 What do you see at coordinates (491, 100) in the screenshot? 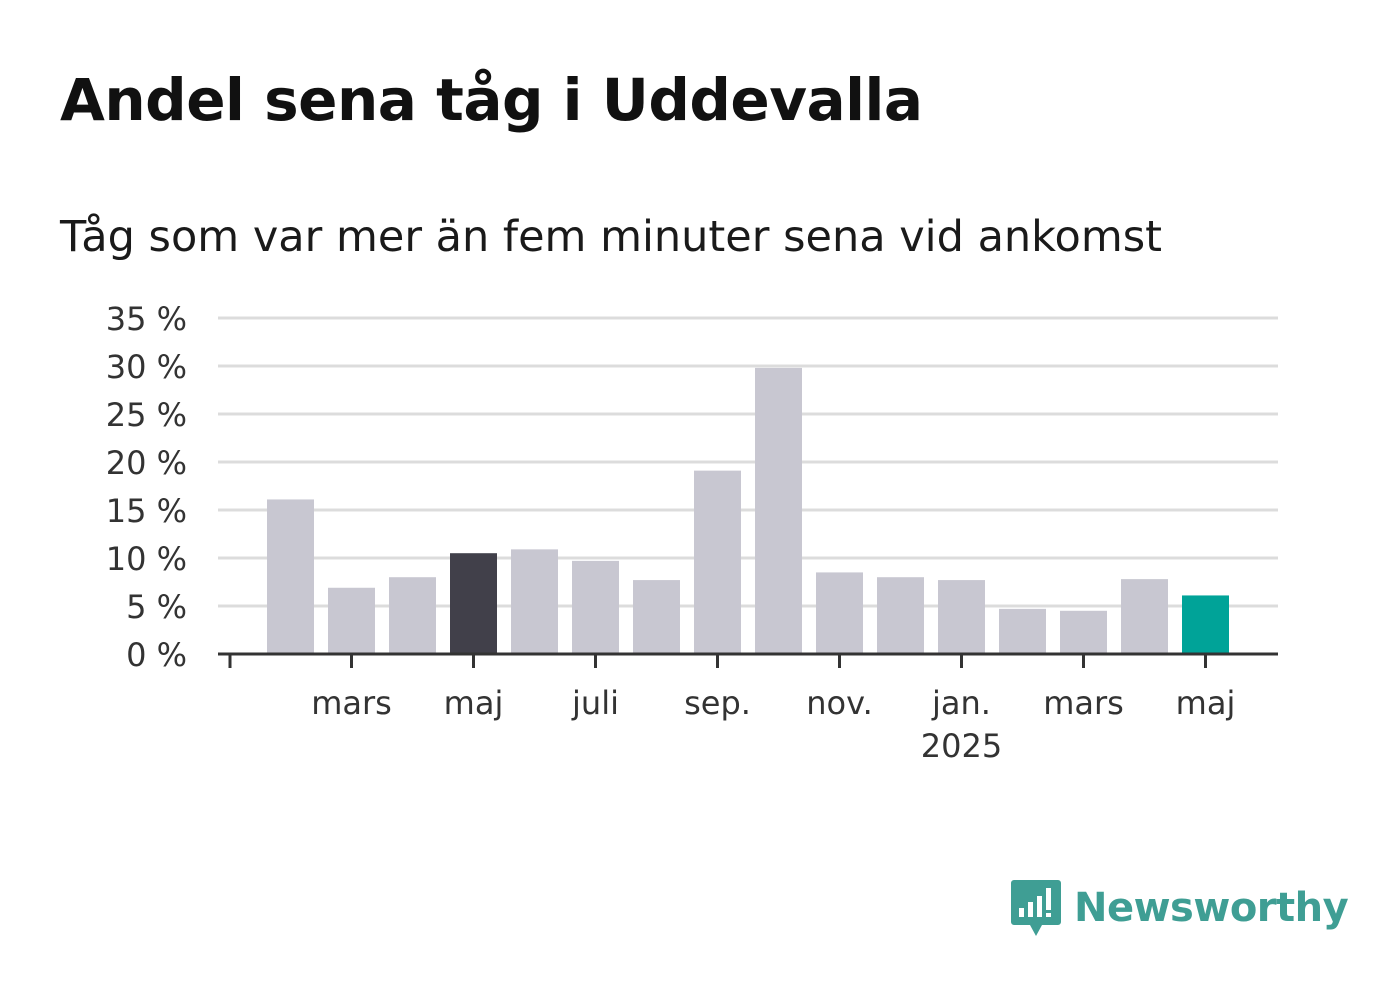
I see `chart-title: Andel sena tåg i Uddevalla` at bounding box center [491, 100].